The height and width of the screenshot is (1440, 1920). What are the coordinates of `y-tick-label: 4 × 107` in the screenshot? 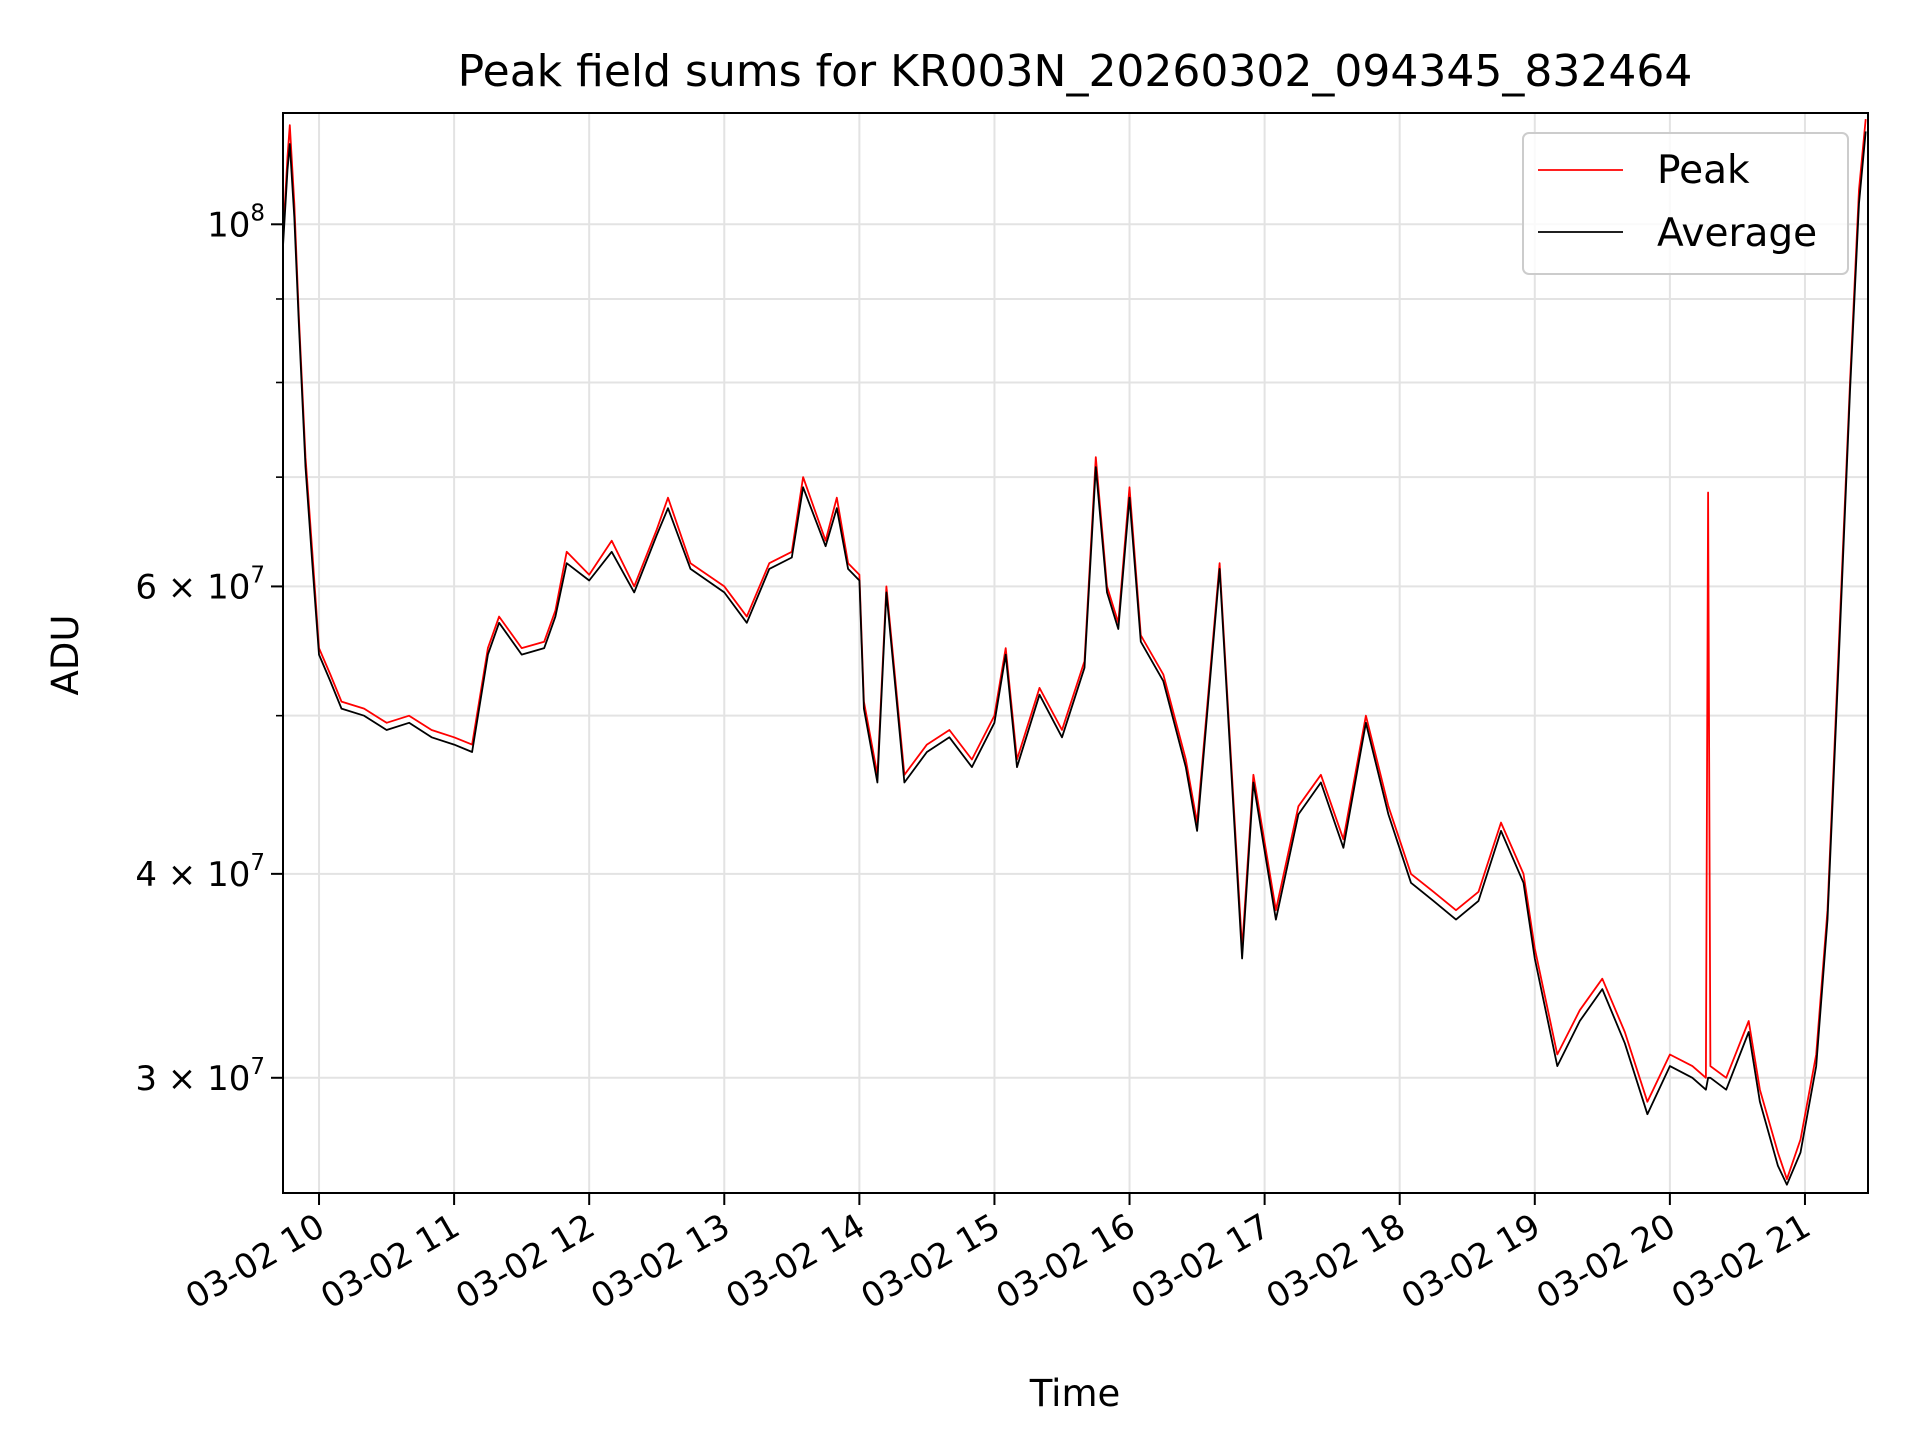 It's located at (200, 872).